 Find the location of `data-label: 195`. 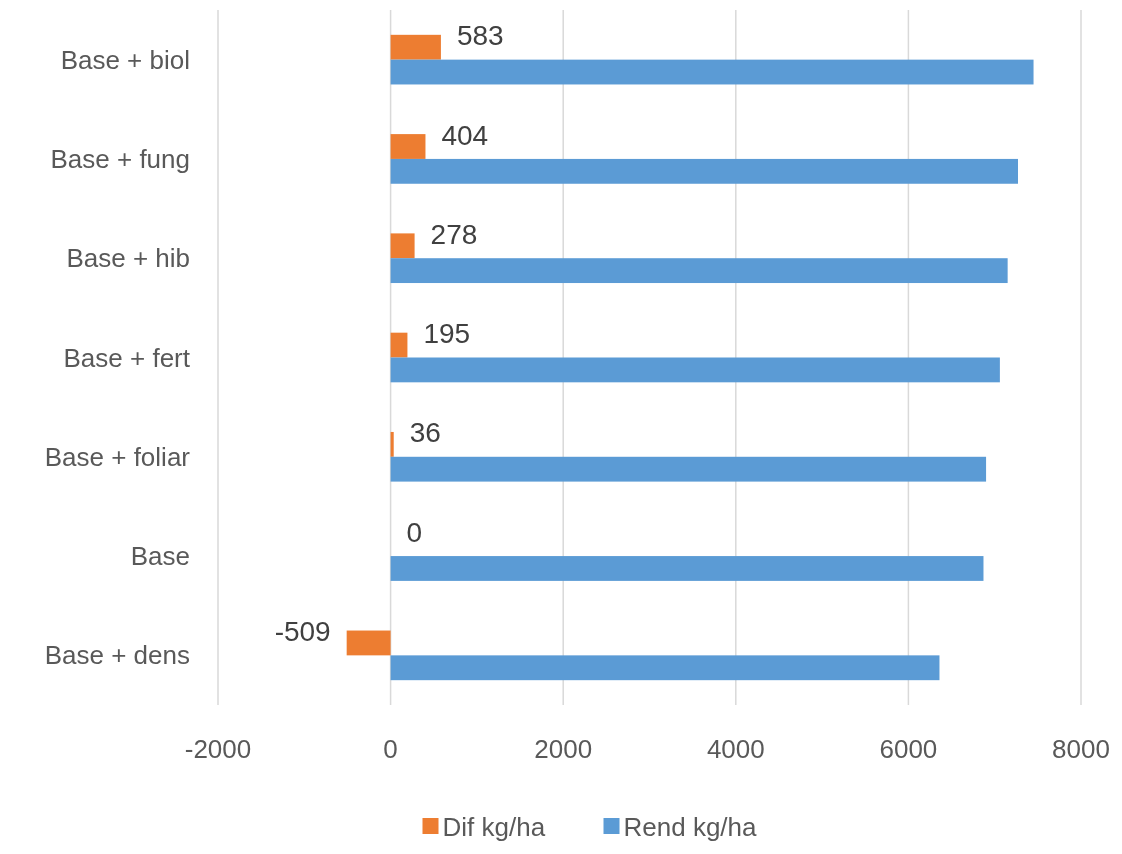

data-label: 195 is located at coordinates (447, 334).